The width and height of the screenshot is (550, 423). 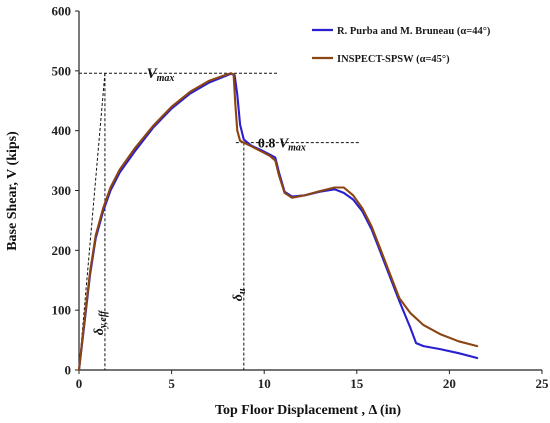 What do you see at coordinates (68, 370) in the screenshot?
I see `y-tick-label: 0` at bounding box center [68, 370].